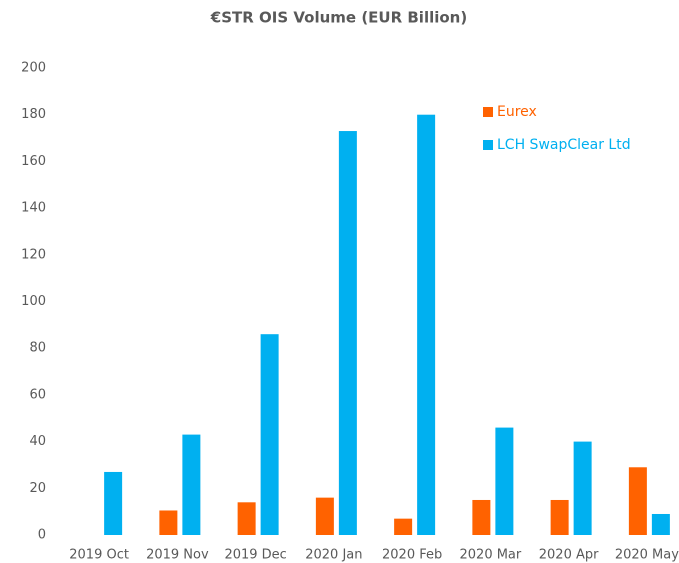 The height and width of the screenshot is (563, 679). What do you see at coordinates (647, 555) in the screenshot?
I see `x-tick-label: 2020 May` at bounding box center [647, 555].